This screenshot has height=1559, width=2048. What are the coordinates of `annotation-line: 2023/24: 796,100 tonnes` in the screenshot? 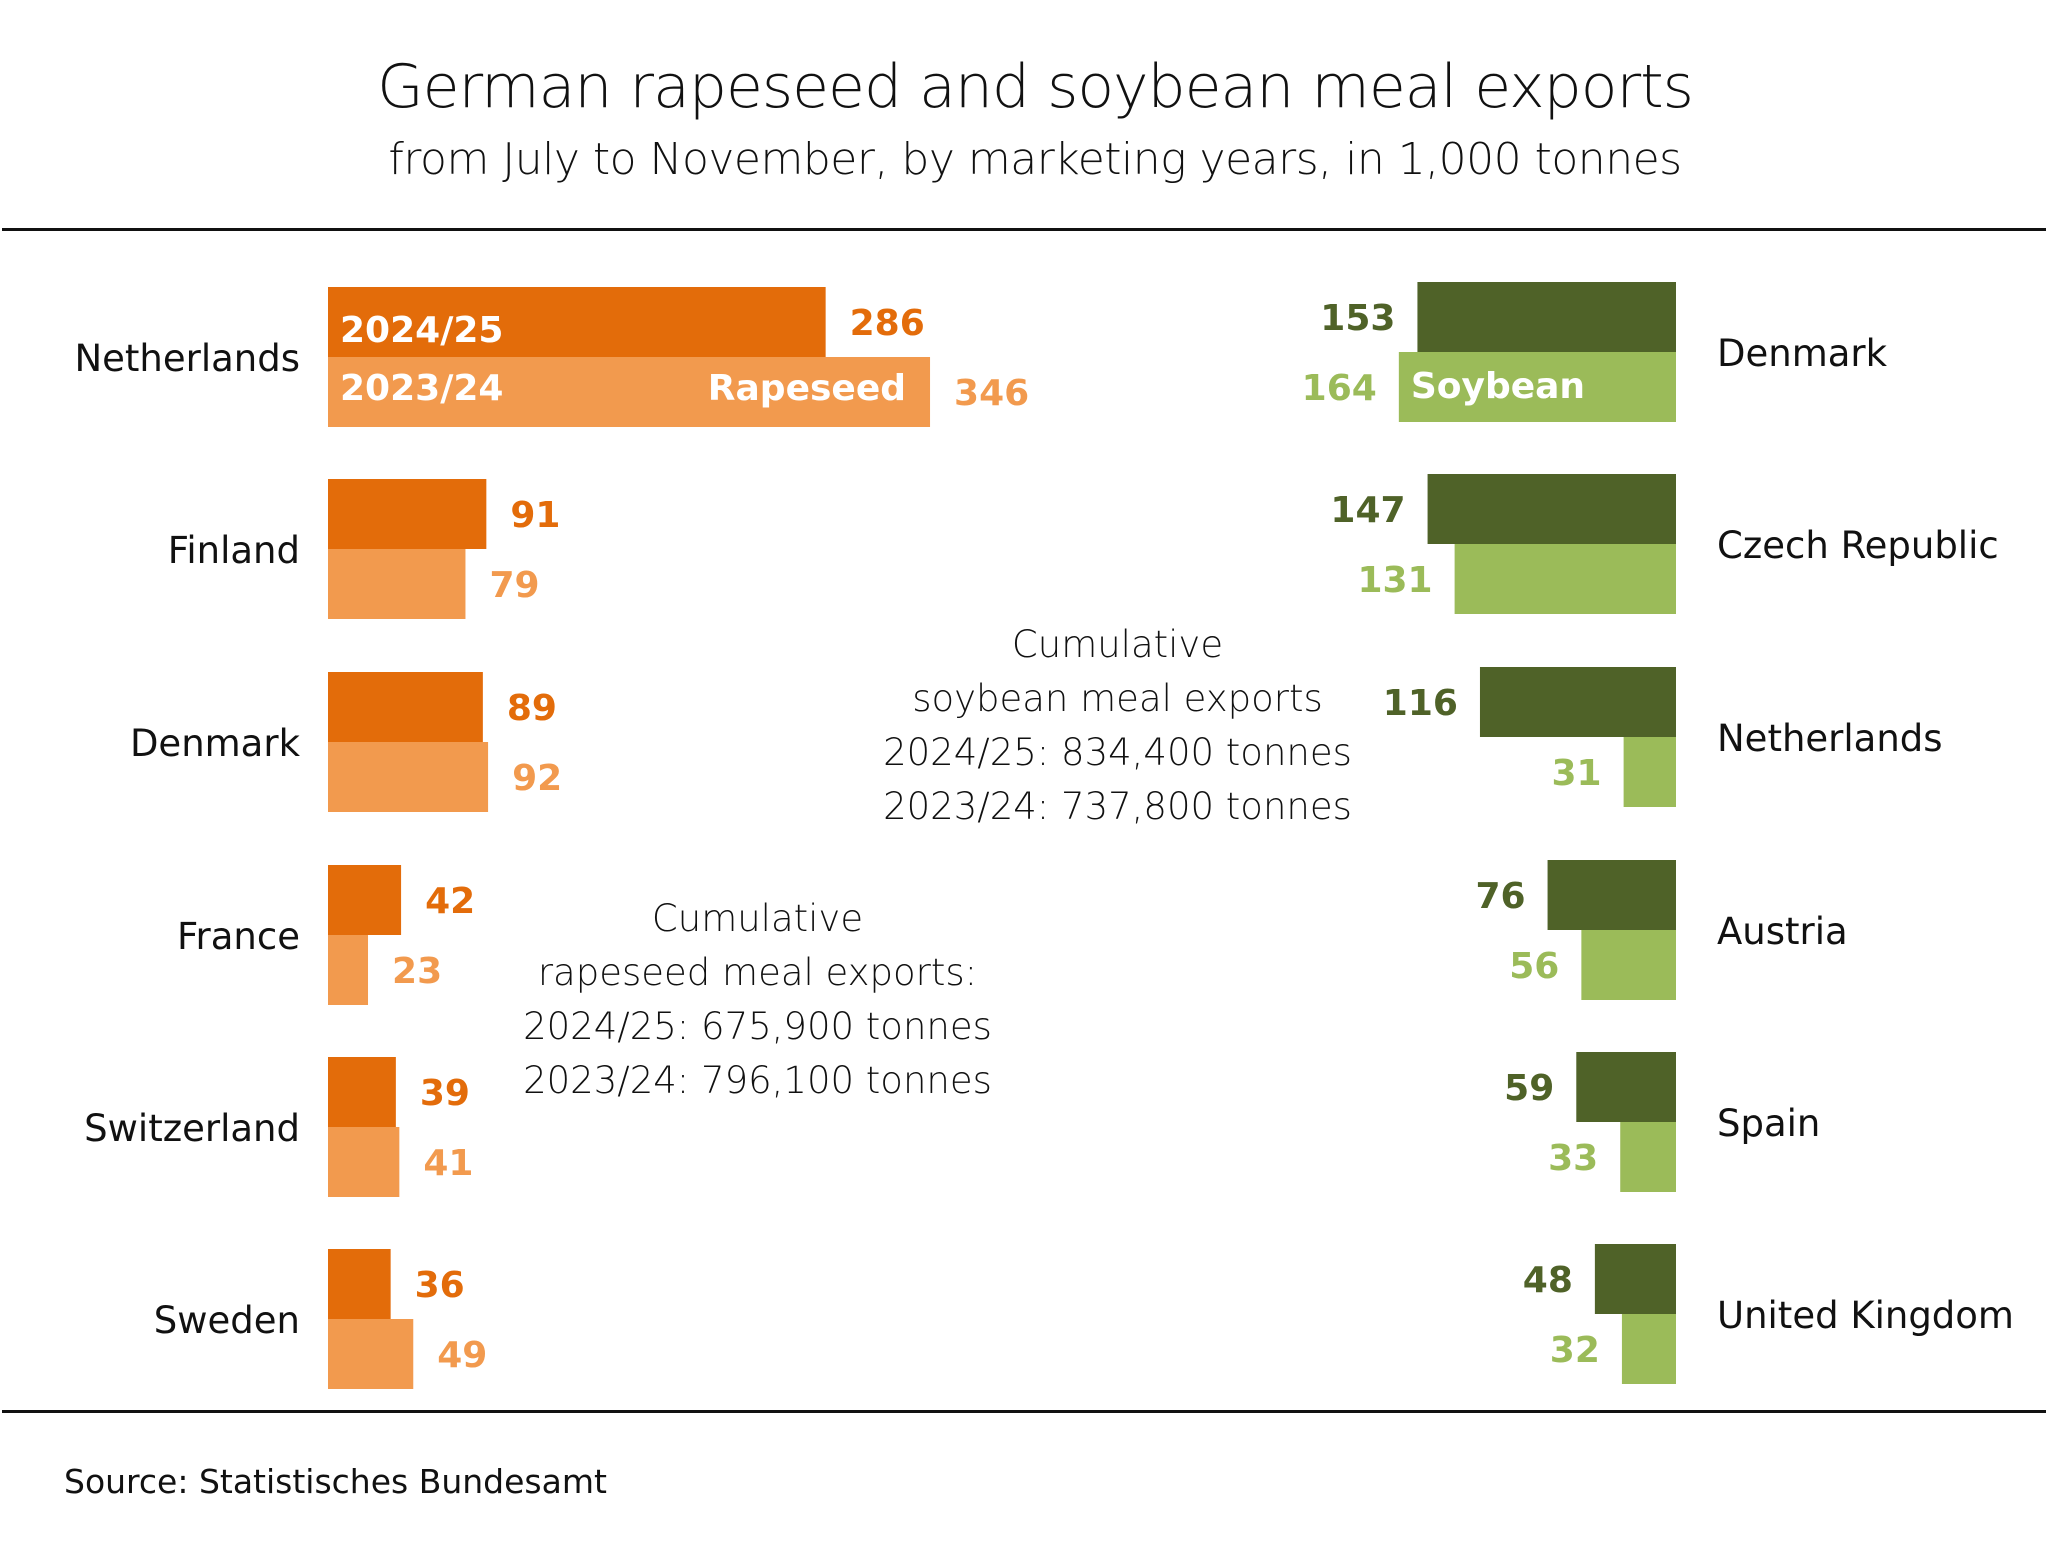 It's located at (757, 1080).